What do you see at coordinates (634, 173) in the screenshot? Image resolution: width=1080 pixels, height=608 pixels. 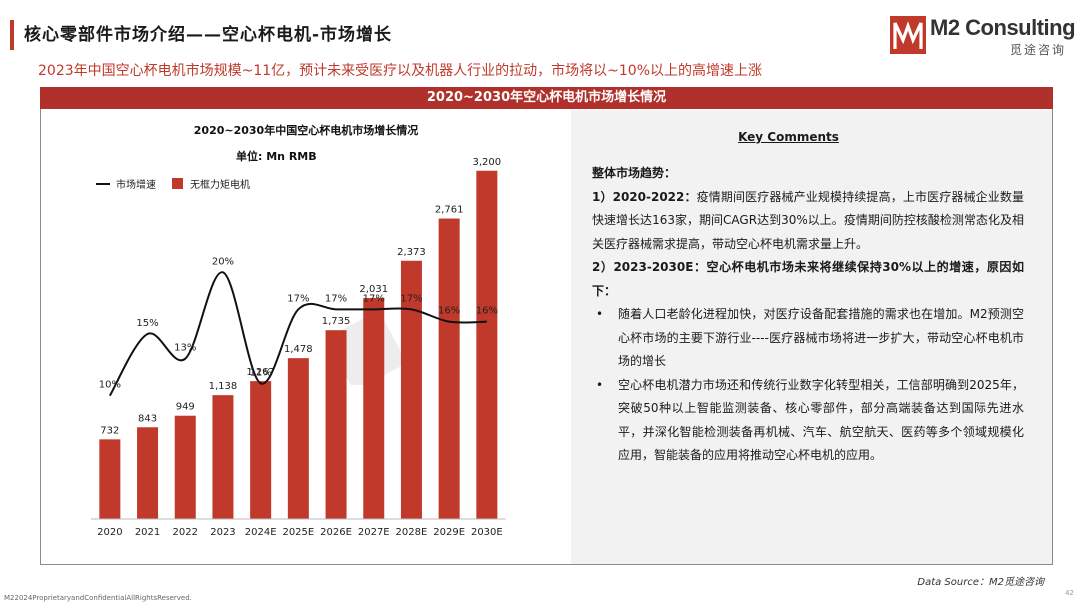 I see `comments-heading: 整体市场趋势：` at bounding box center [634, 173].